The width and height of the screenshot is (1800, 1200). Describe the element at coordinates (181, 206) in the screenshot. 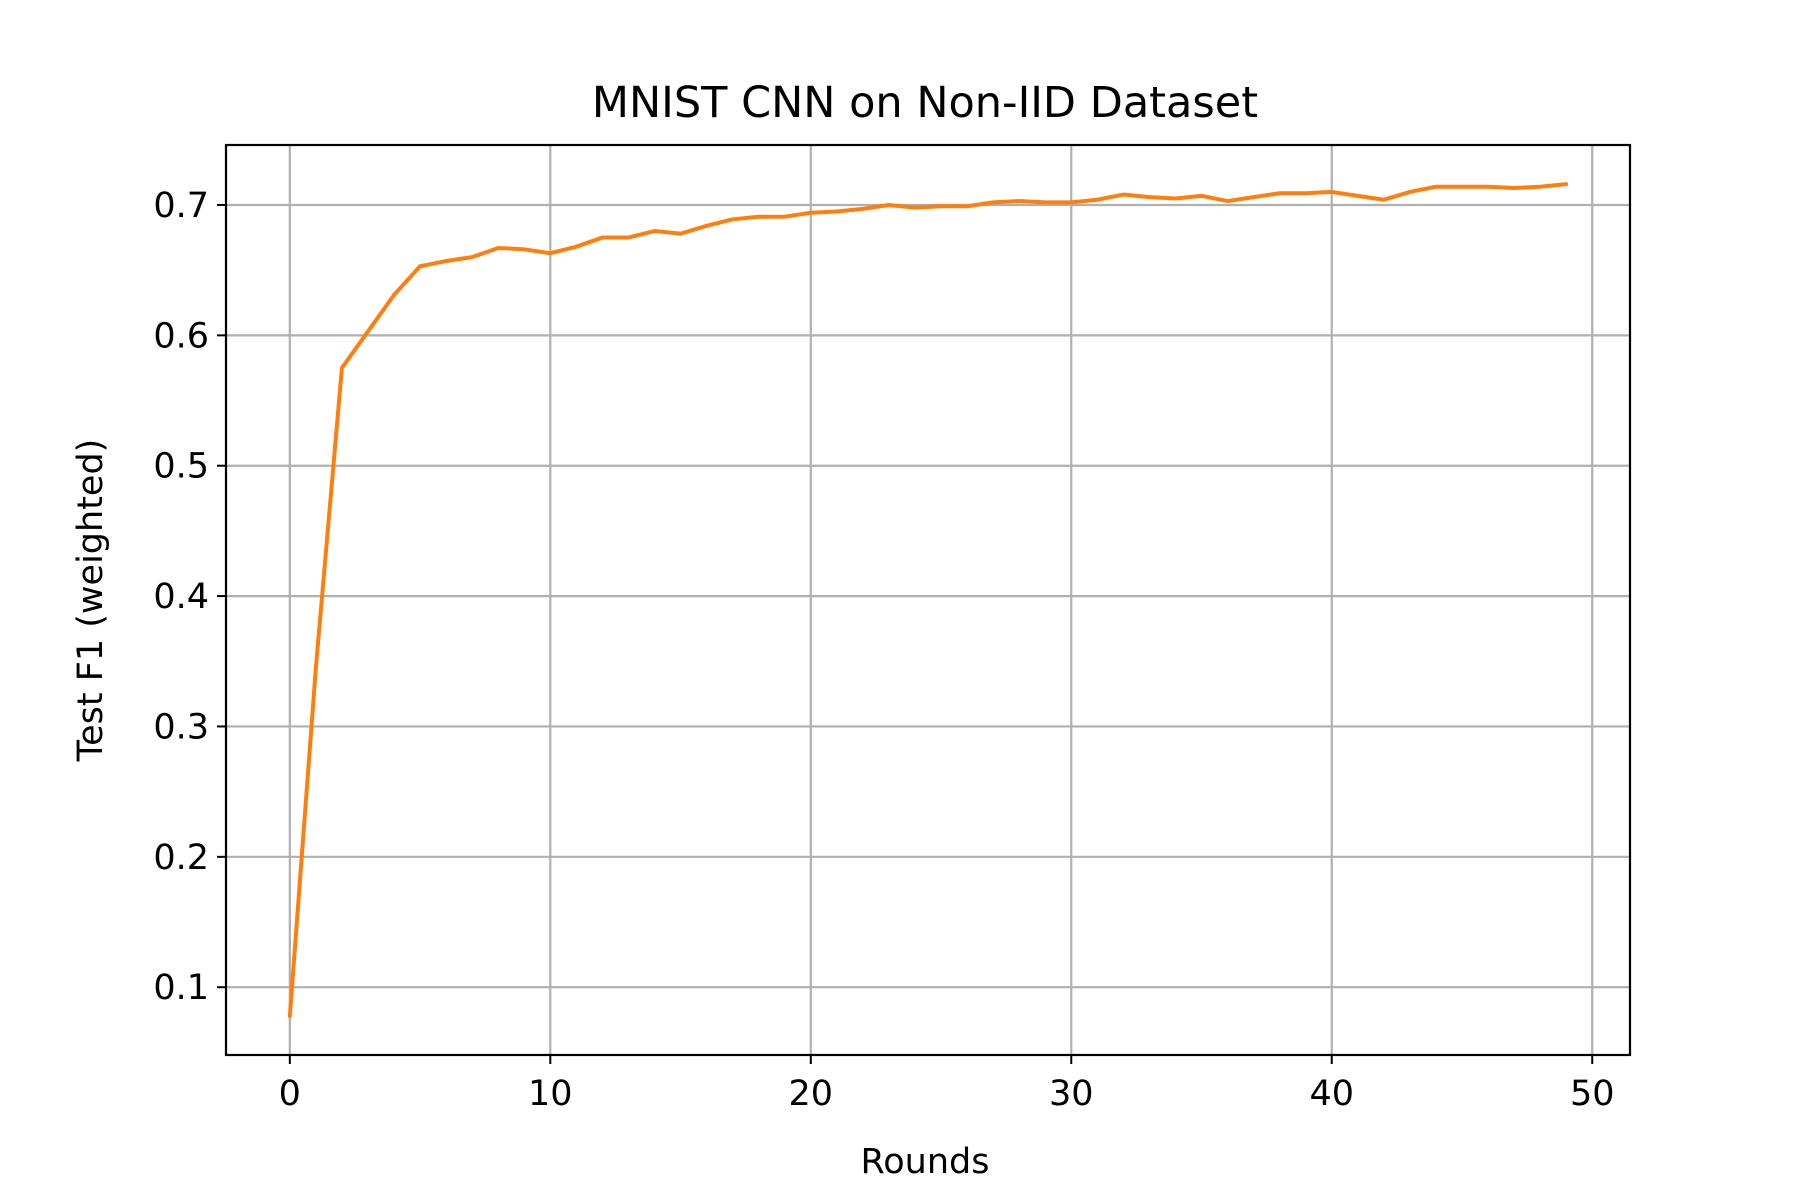

I see `y-tick-label: 0.7` at that location.